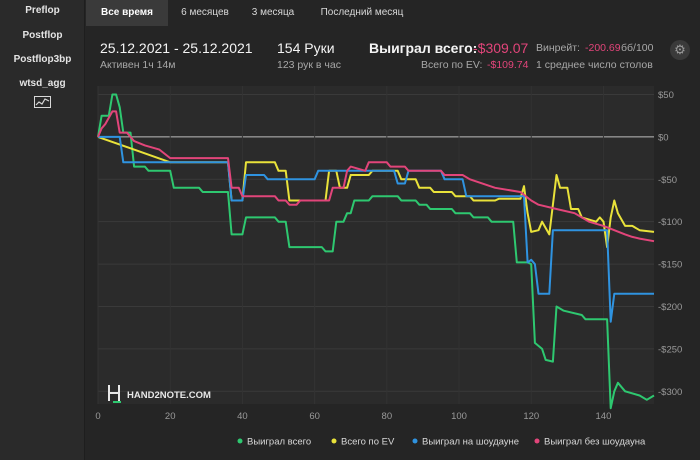  What do you see at coordinates (508, 65) in the screenshot?
I see `ev-total-value: -$109.74` at bounding box center [508, 65].